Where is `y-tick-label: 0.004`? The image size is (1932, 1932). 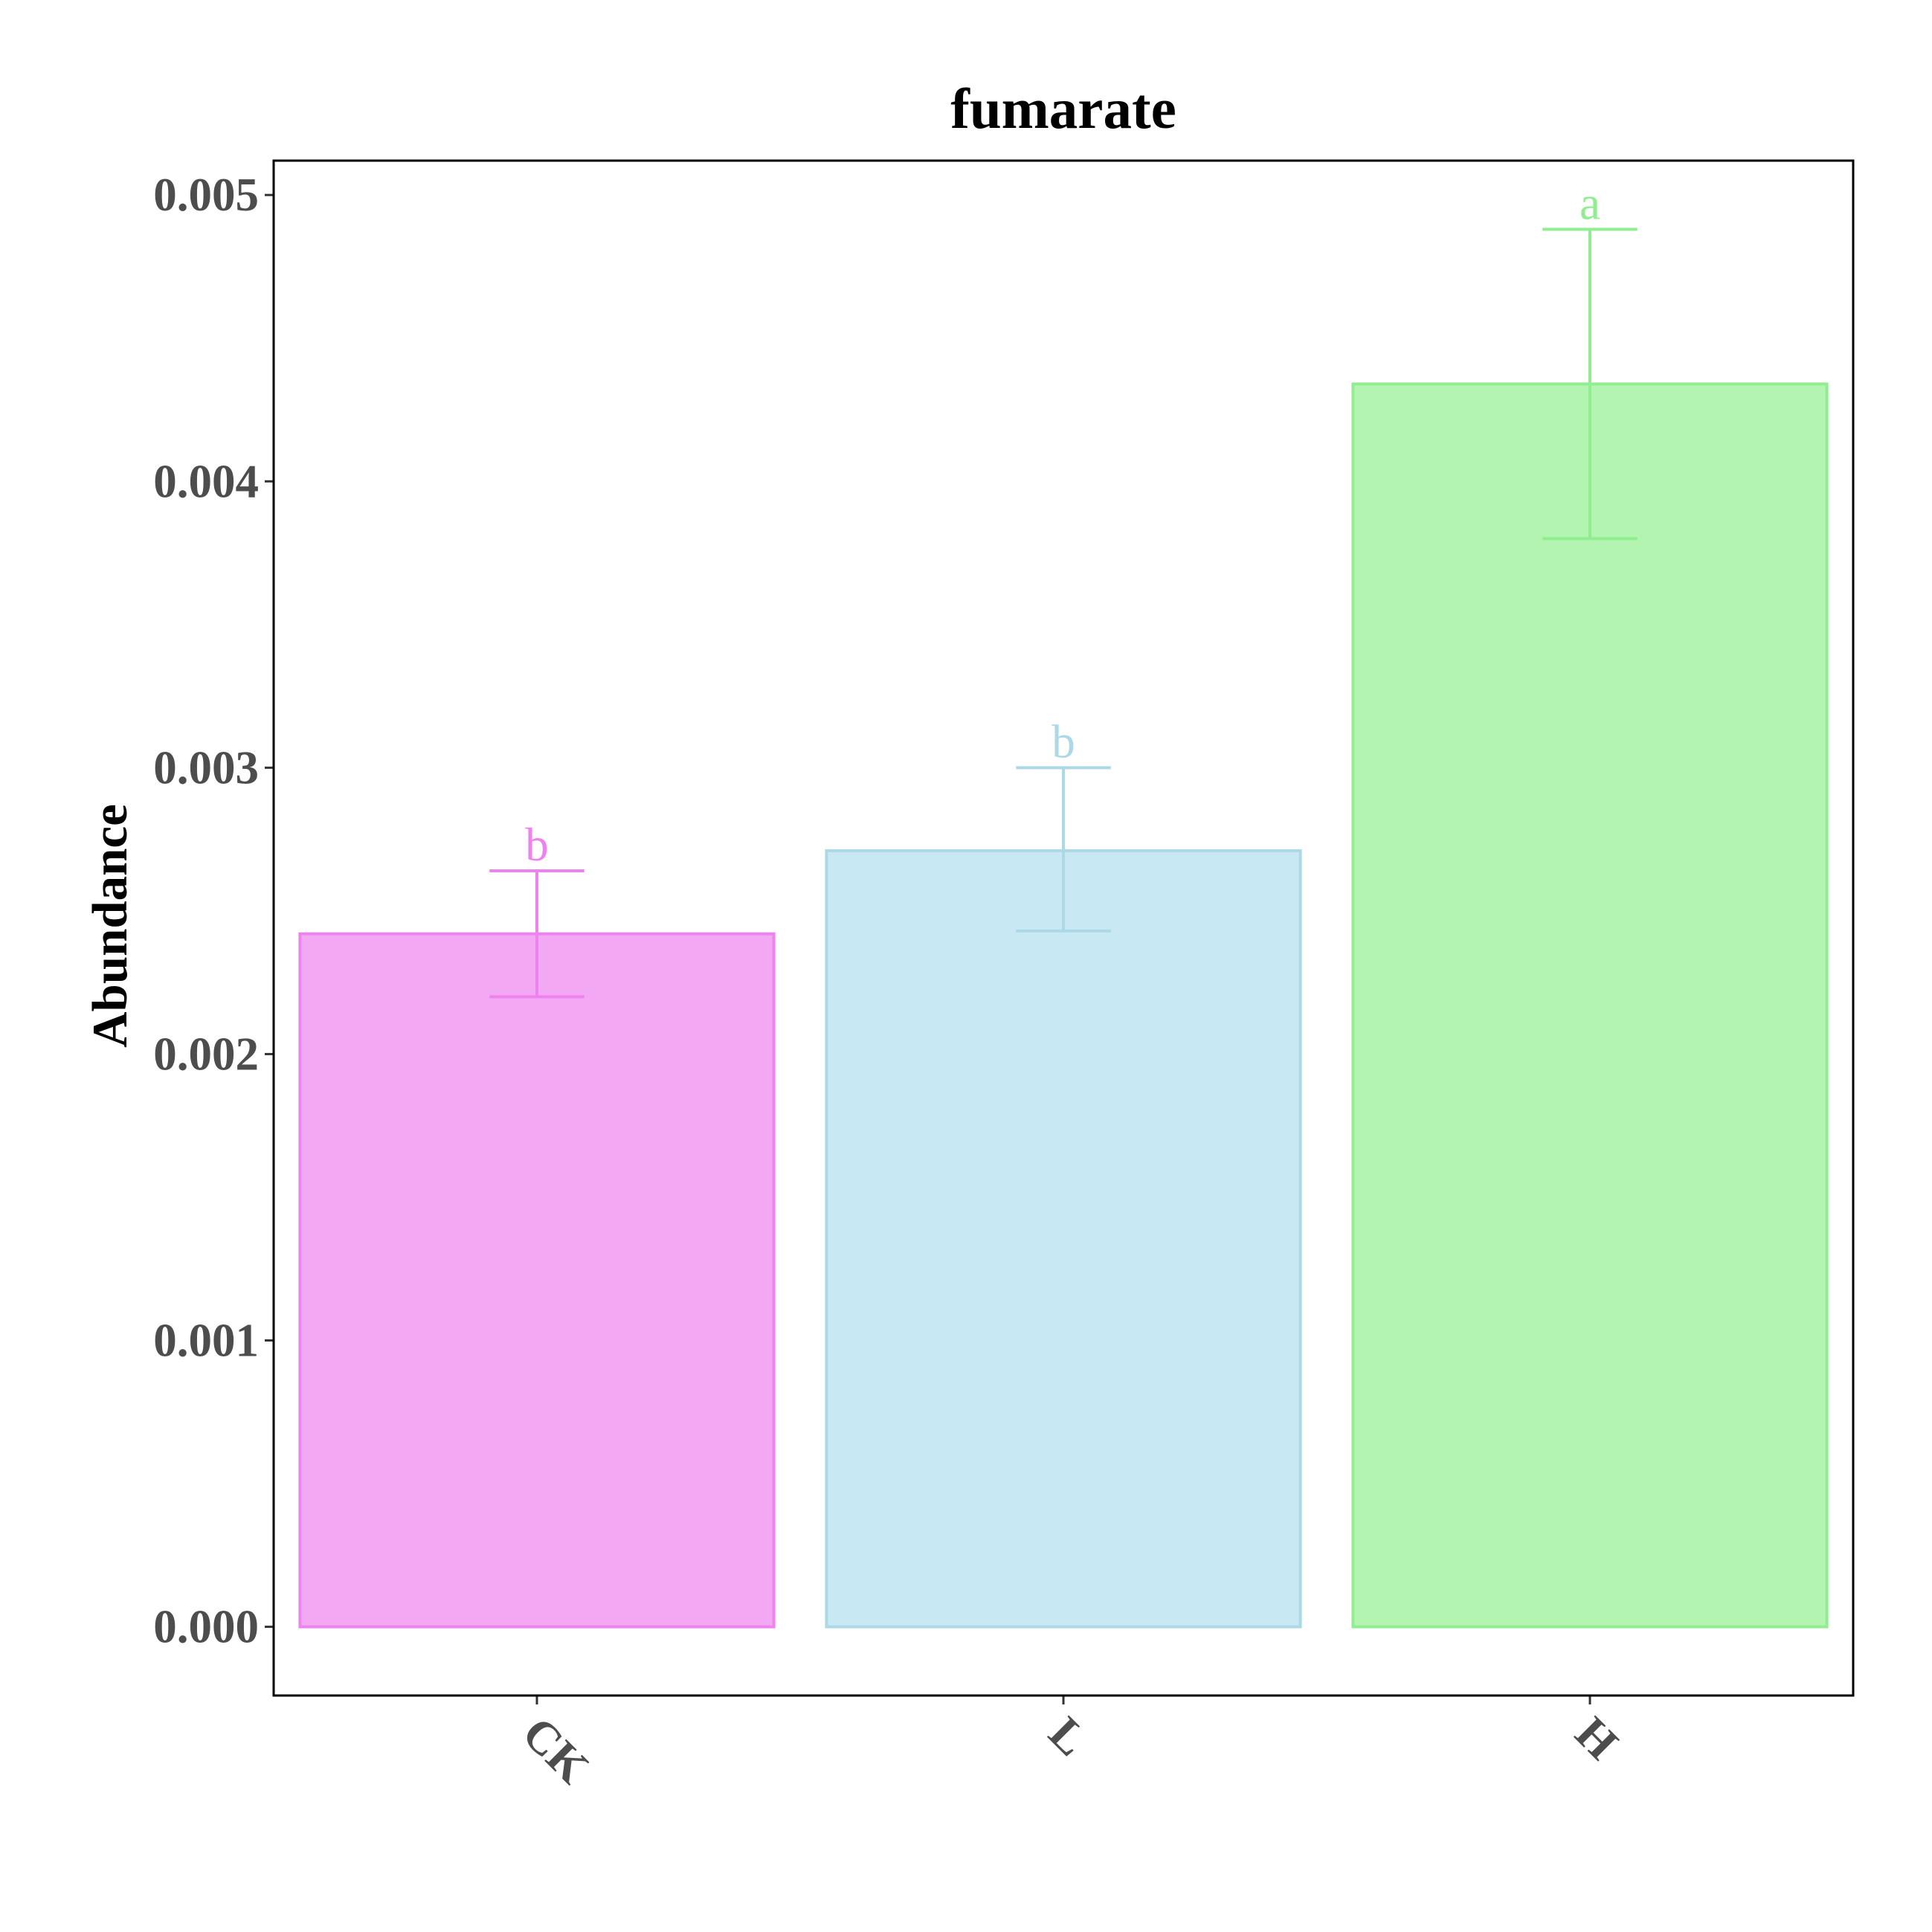
y-tick-label: 0.004 is located at coordinates (206, 481).